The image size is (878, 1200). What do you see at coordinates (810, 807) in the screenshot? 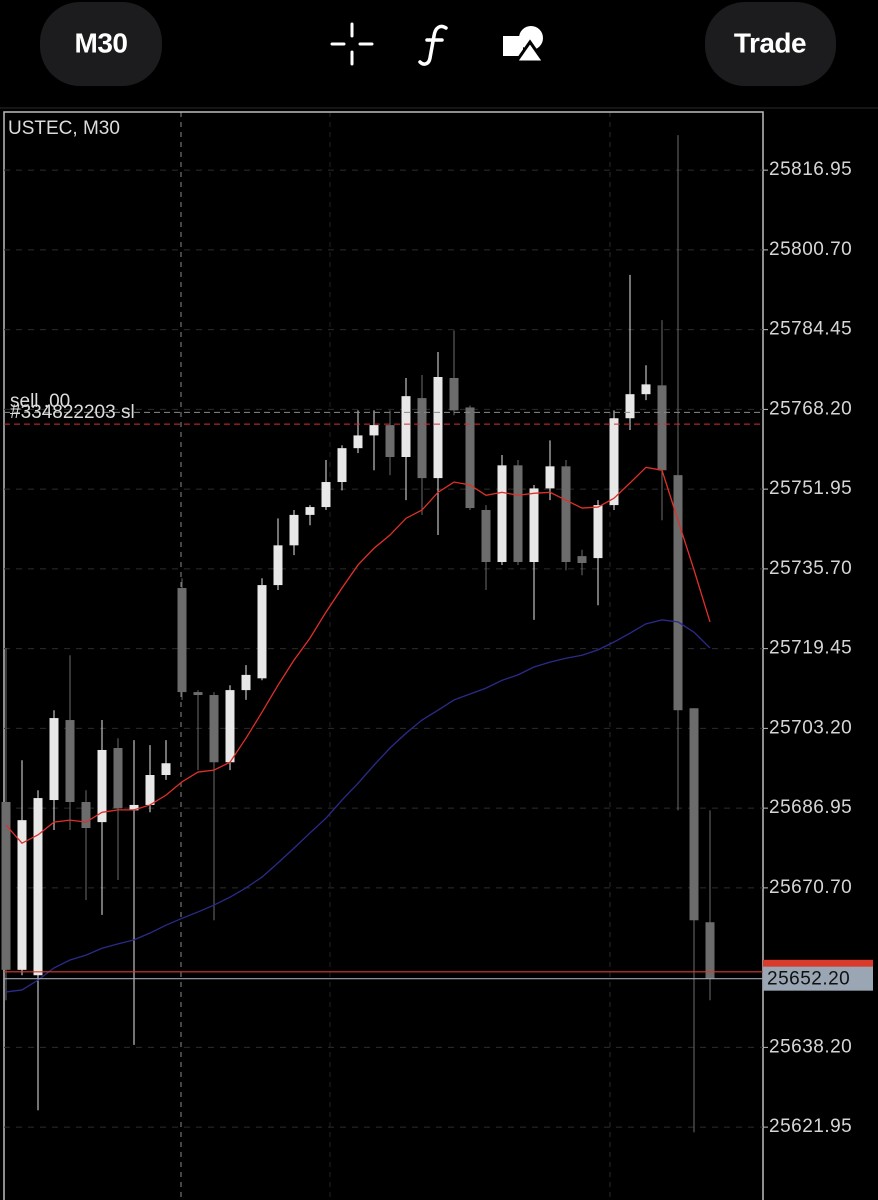
I see `y-tick-label: 25686.95` at bounding box center [810, 807].